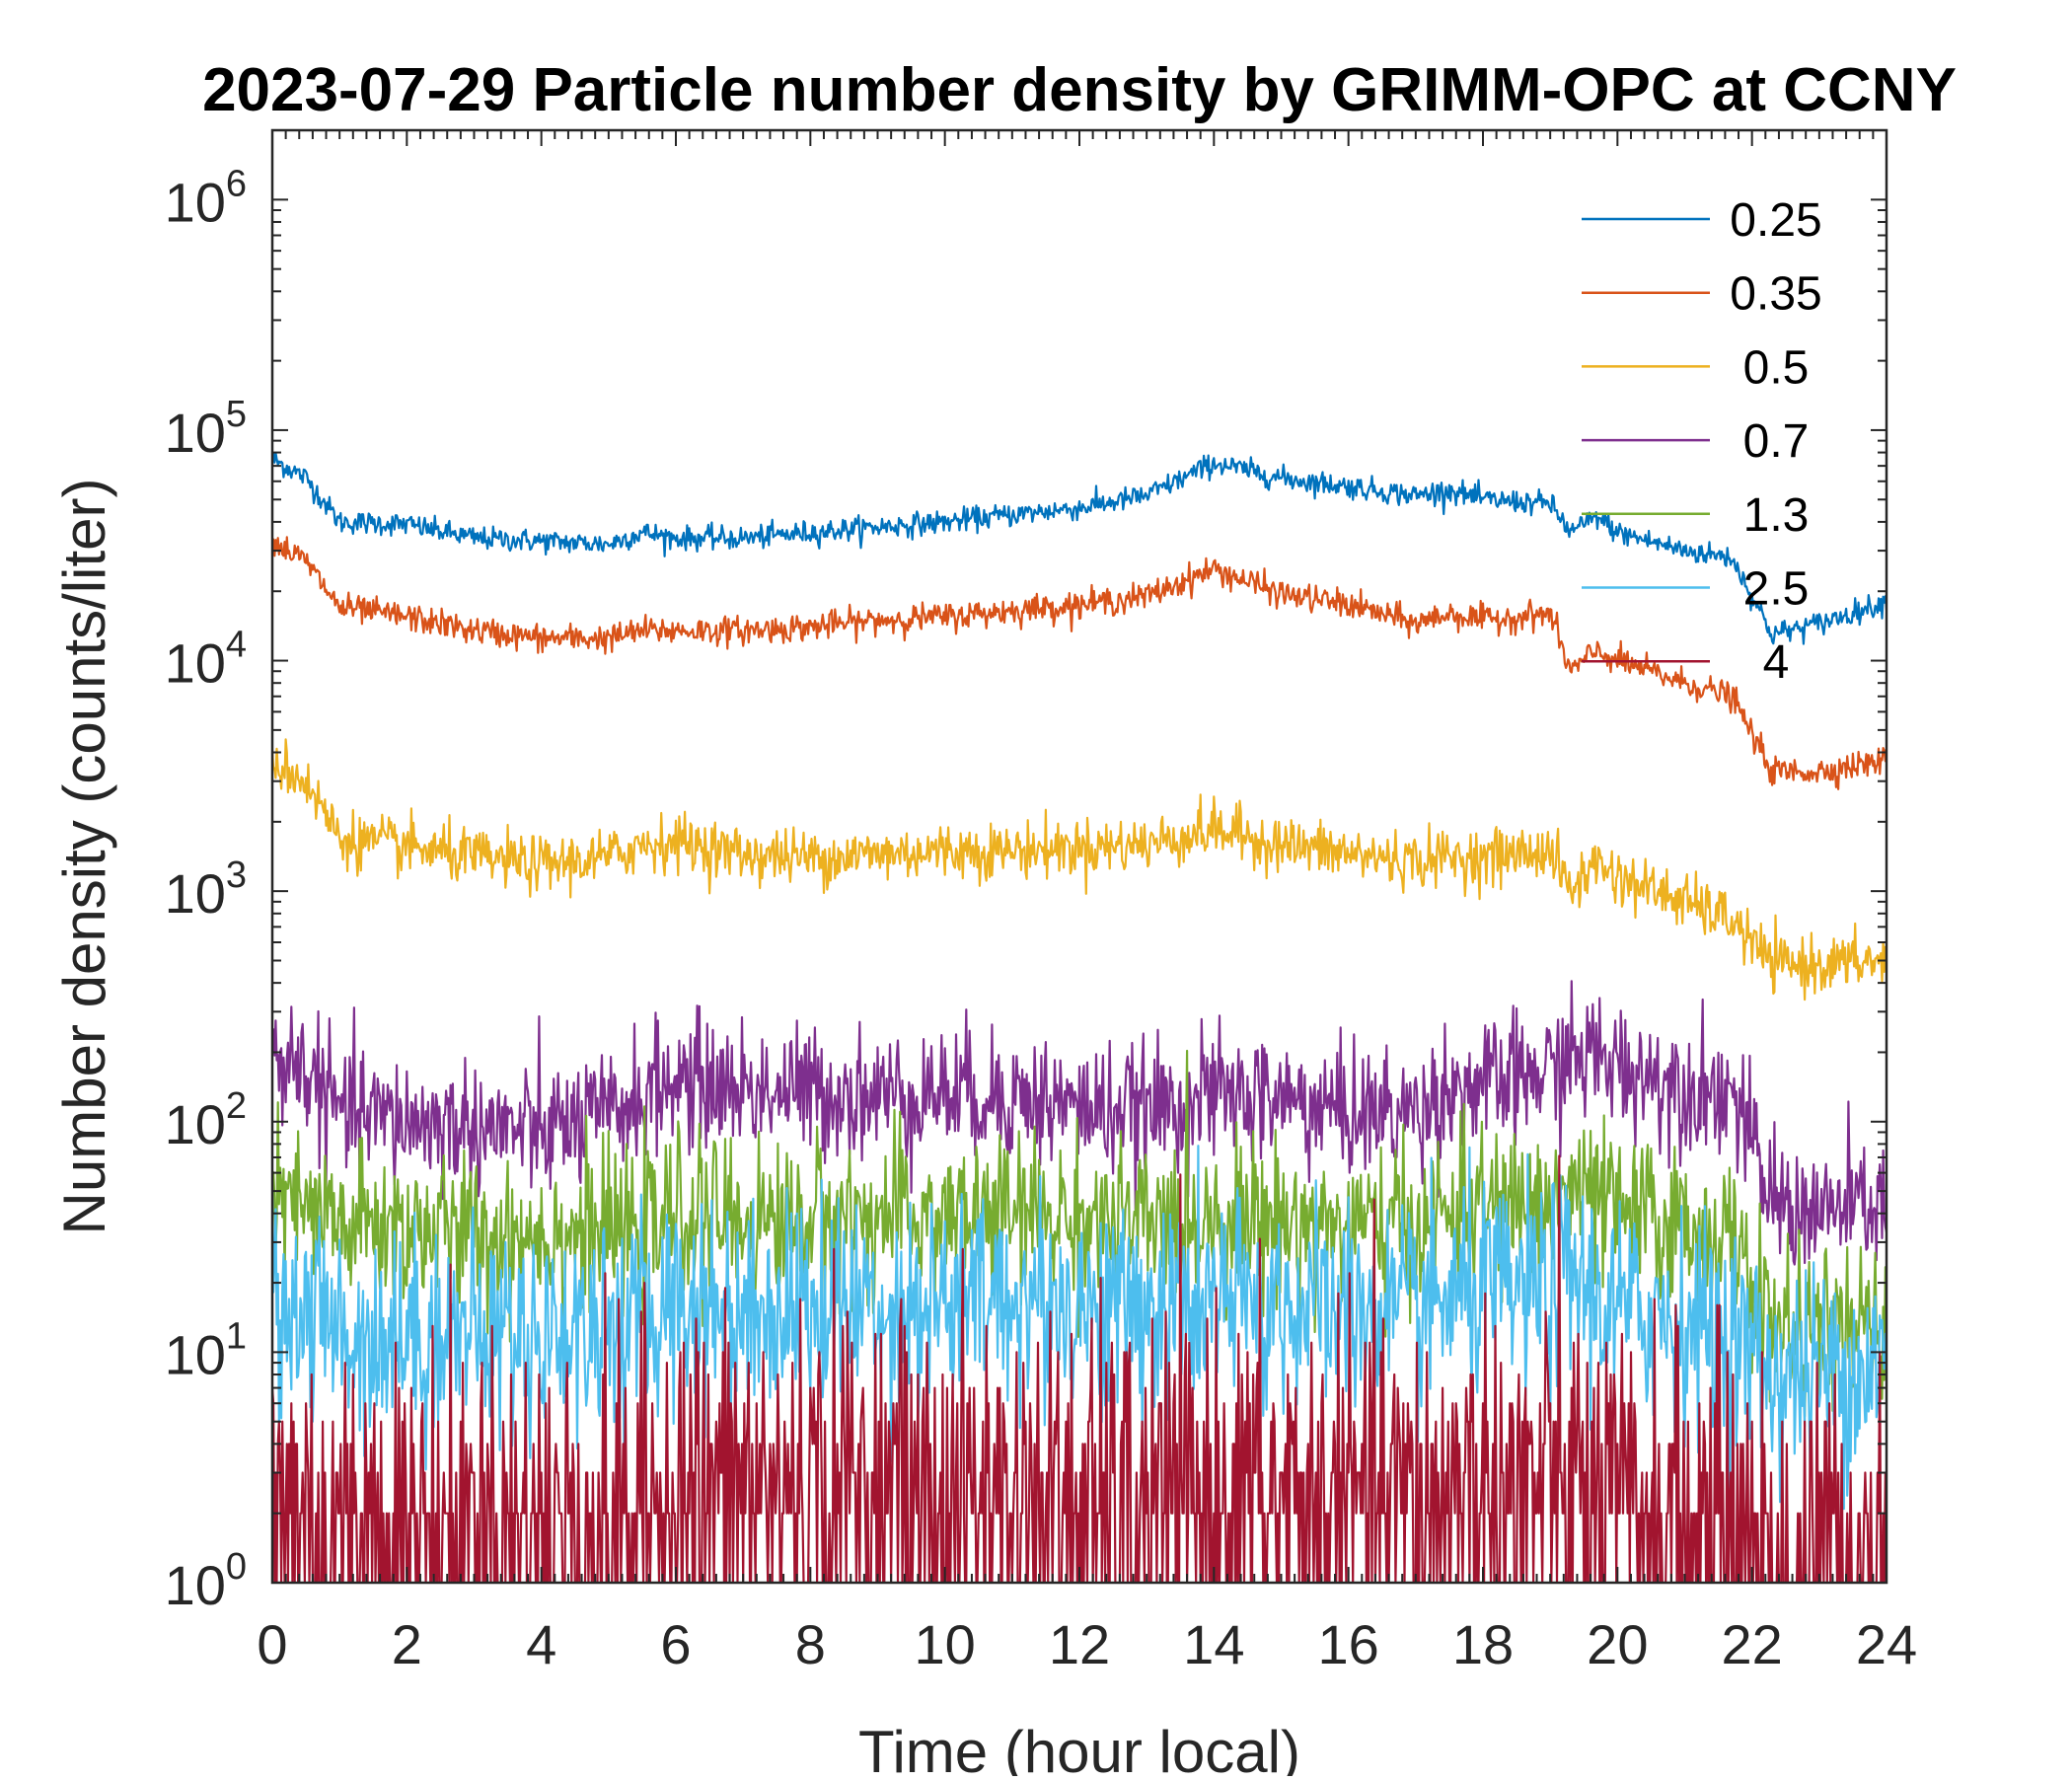 The width and height of the screenshot is (2072, 1781). I want to click on y-tick-labels: 10⁰ 10¹ 10² 10³ 10⁴ 10⁵ 10⁶, so click(206, 889).